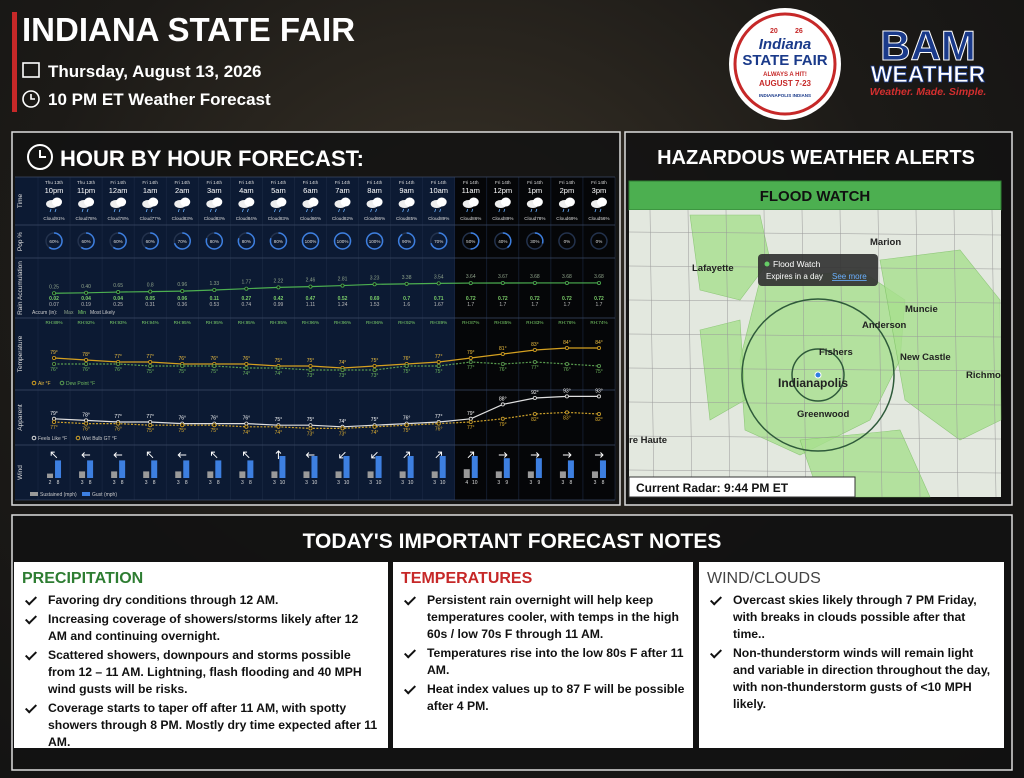 This screenshot has width=1024, height=778. What do you see at coordinates (182, 299) in the screenshot?
I see `accum-min-label: 0.06` at bounding box center [182, 299].